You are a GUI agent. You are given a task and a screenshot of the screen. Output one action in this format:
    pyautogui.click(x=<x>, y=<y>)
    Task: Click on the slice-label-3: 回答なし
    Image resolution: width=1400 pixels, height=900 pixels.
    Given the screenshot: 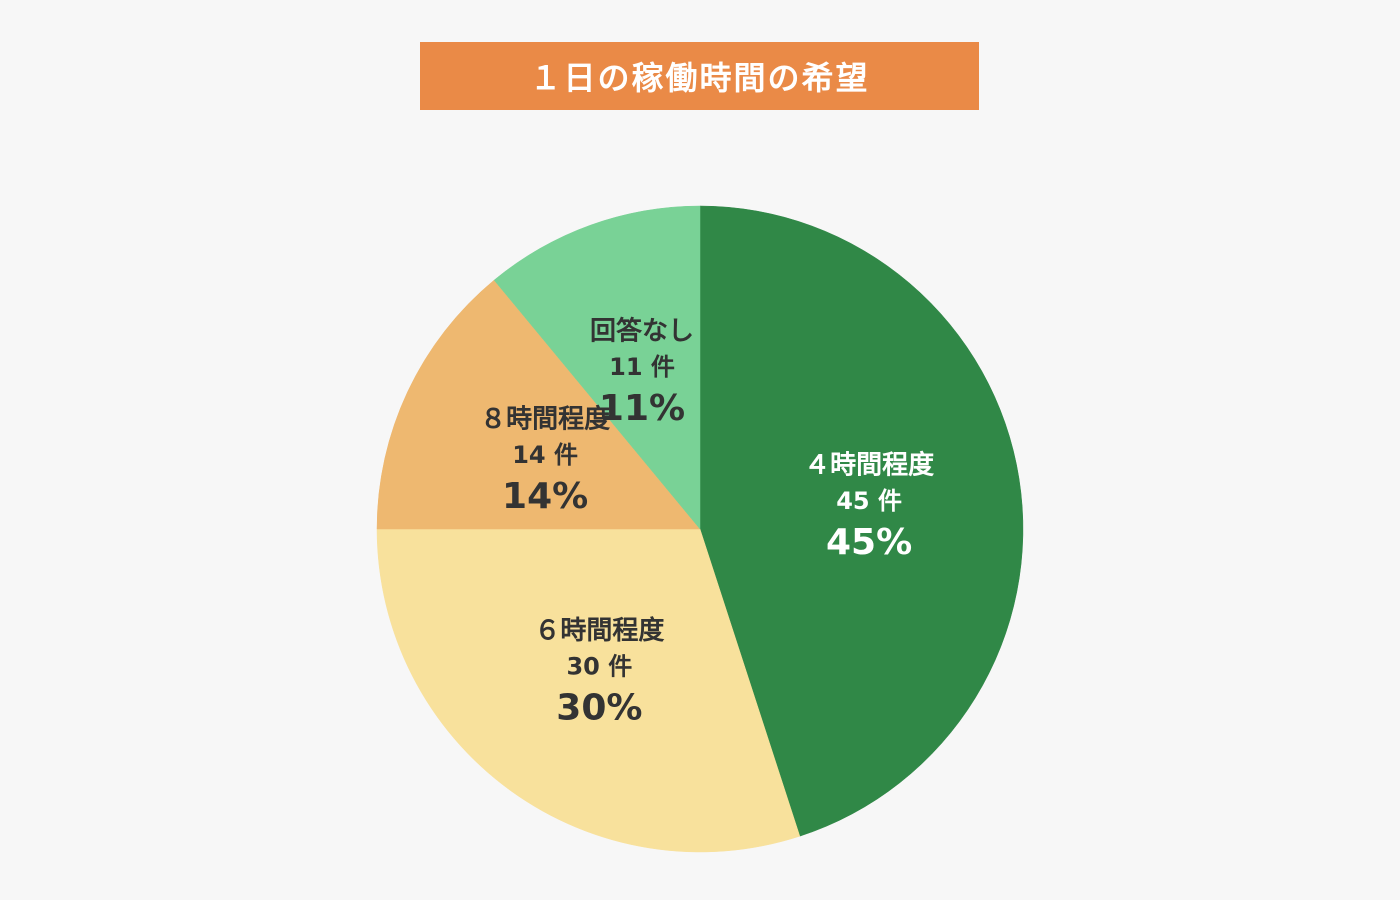 What is the action you would take?
    pyautogui.click(x=642, y=330)
    